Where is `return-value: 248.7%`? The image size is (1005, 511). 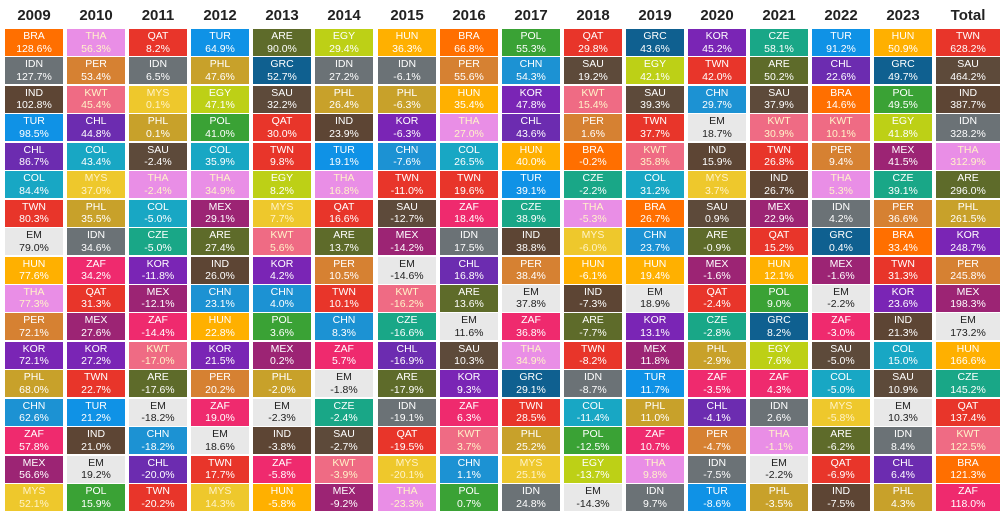
return-value: 248.7% is located at coordinates (968, 247).